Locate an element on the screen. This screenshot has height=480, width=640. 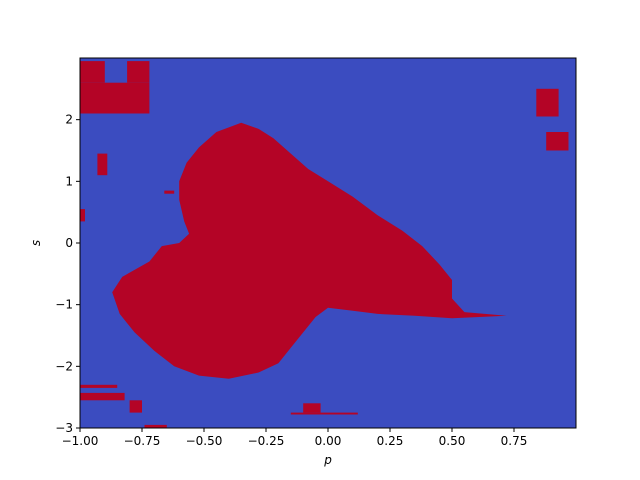
y-tick-label: −3 is located at coordinates (64, 428).